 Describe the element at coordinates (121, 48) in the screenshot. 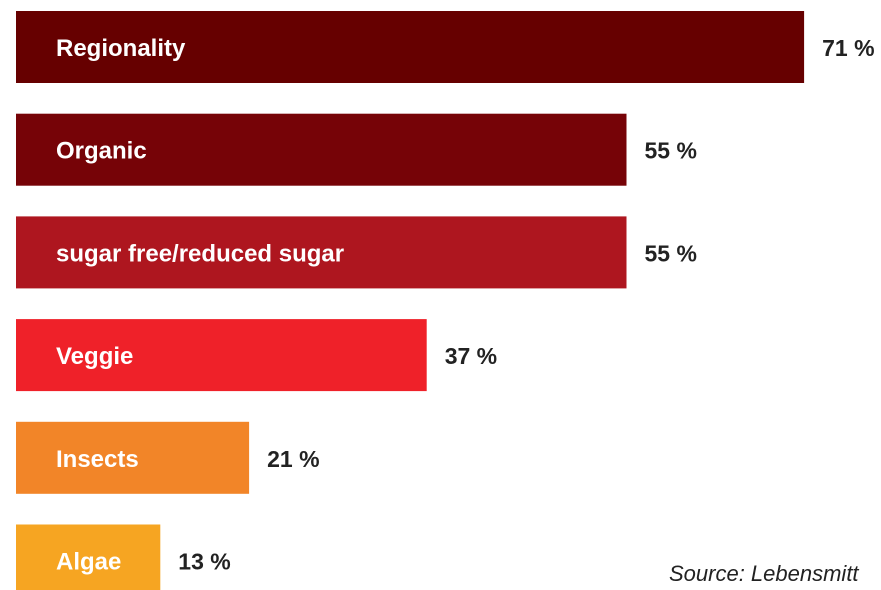

I see `bar-category-label: Regionality` at that location.